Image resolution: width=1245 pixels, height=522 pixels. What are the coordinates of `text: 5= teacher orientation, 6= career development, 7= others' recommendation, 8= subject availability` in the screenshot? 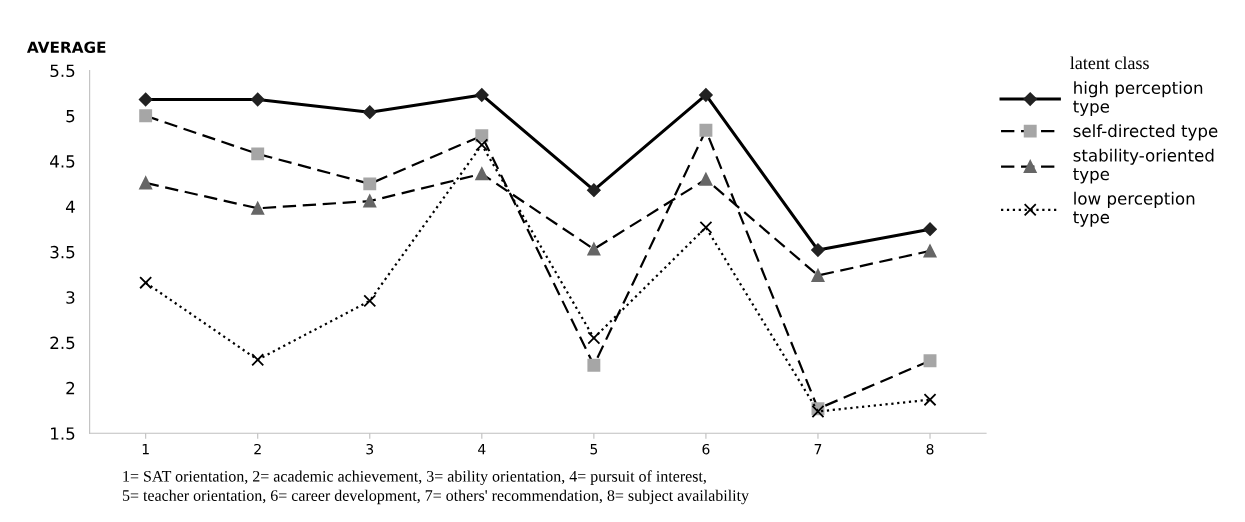 It's located at (435, 497).